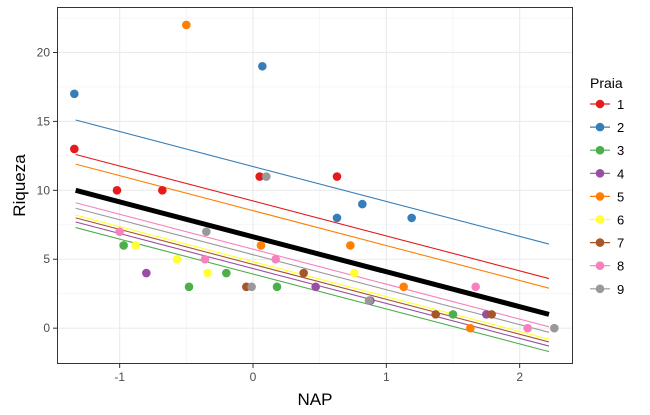  I want to click on legend-label: 4, so click(620, 173).